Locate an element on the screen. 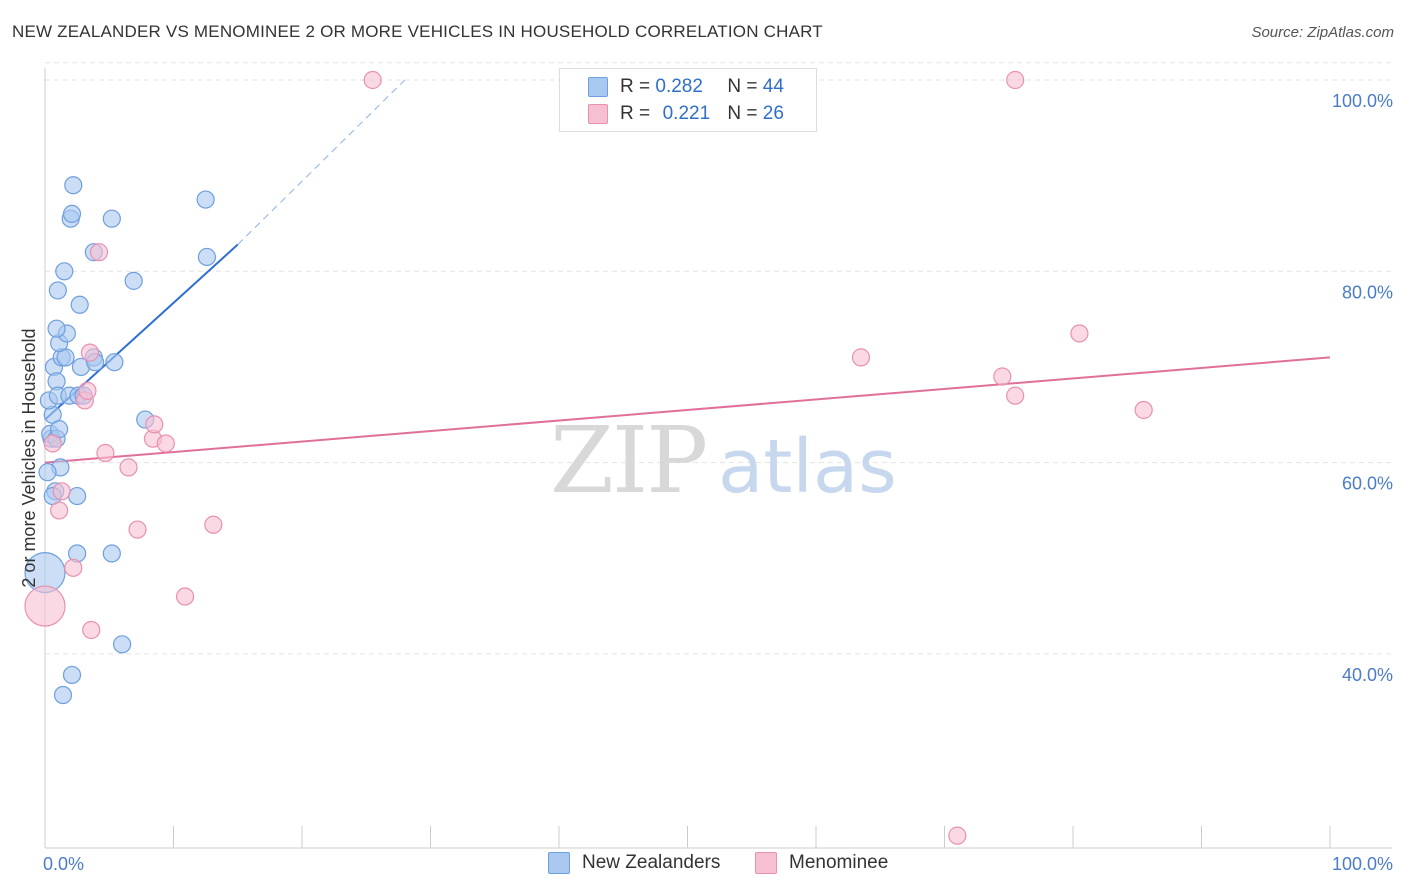 Image resolution: width=1406 pixels, height=892 pixels. bottom-legend-menominee: Menominee is located at coordinates (821, 863).